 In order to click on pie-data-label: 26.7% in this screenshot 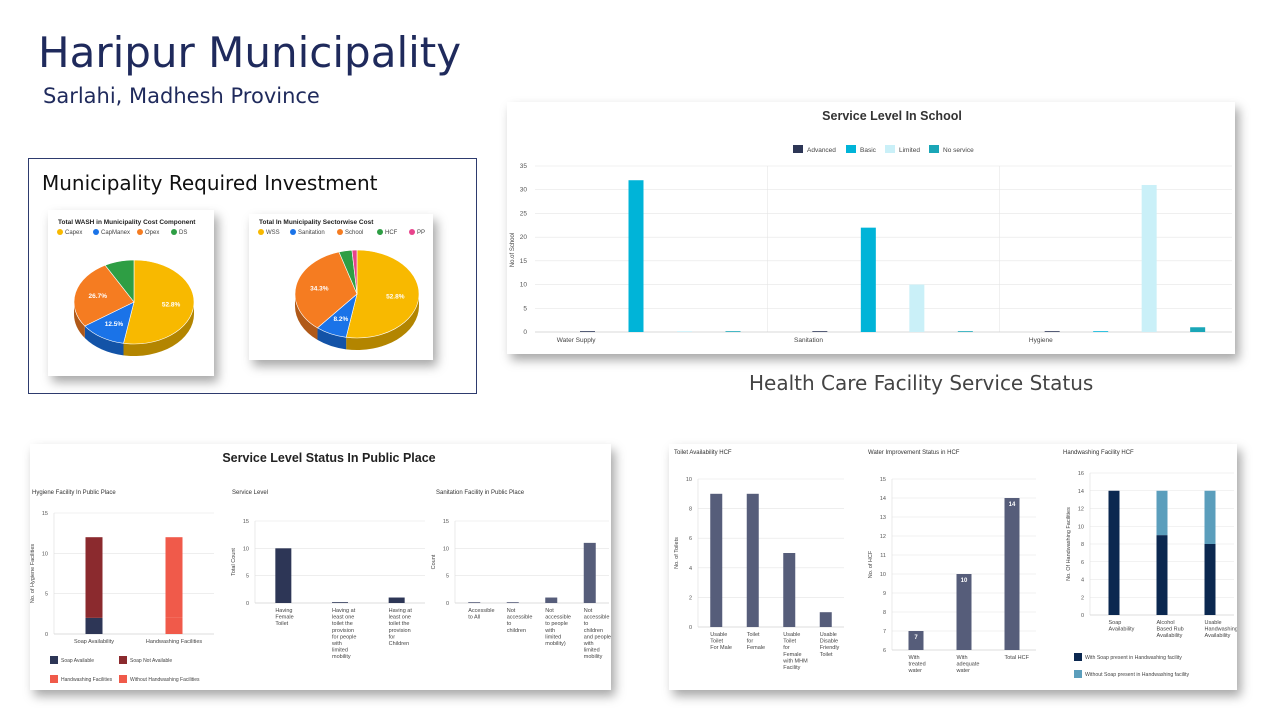, I will do `click(98, 296)`.